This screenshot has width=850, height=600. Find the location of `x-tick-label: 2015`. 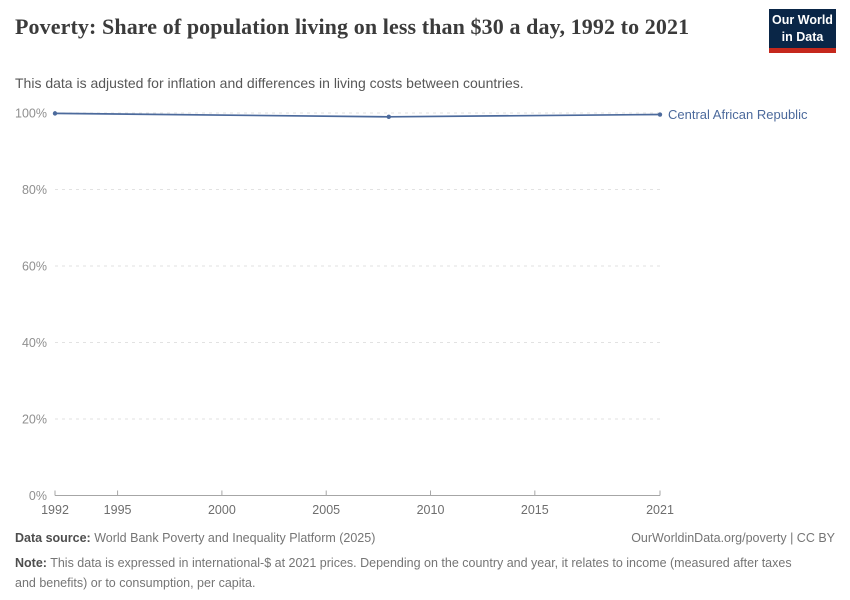

x-tick-label: 2015 is located at coordinates (535, 510).